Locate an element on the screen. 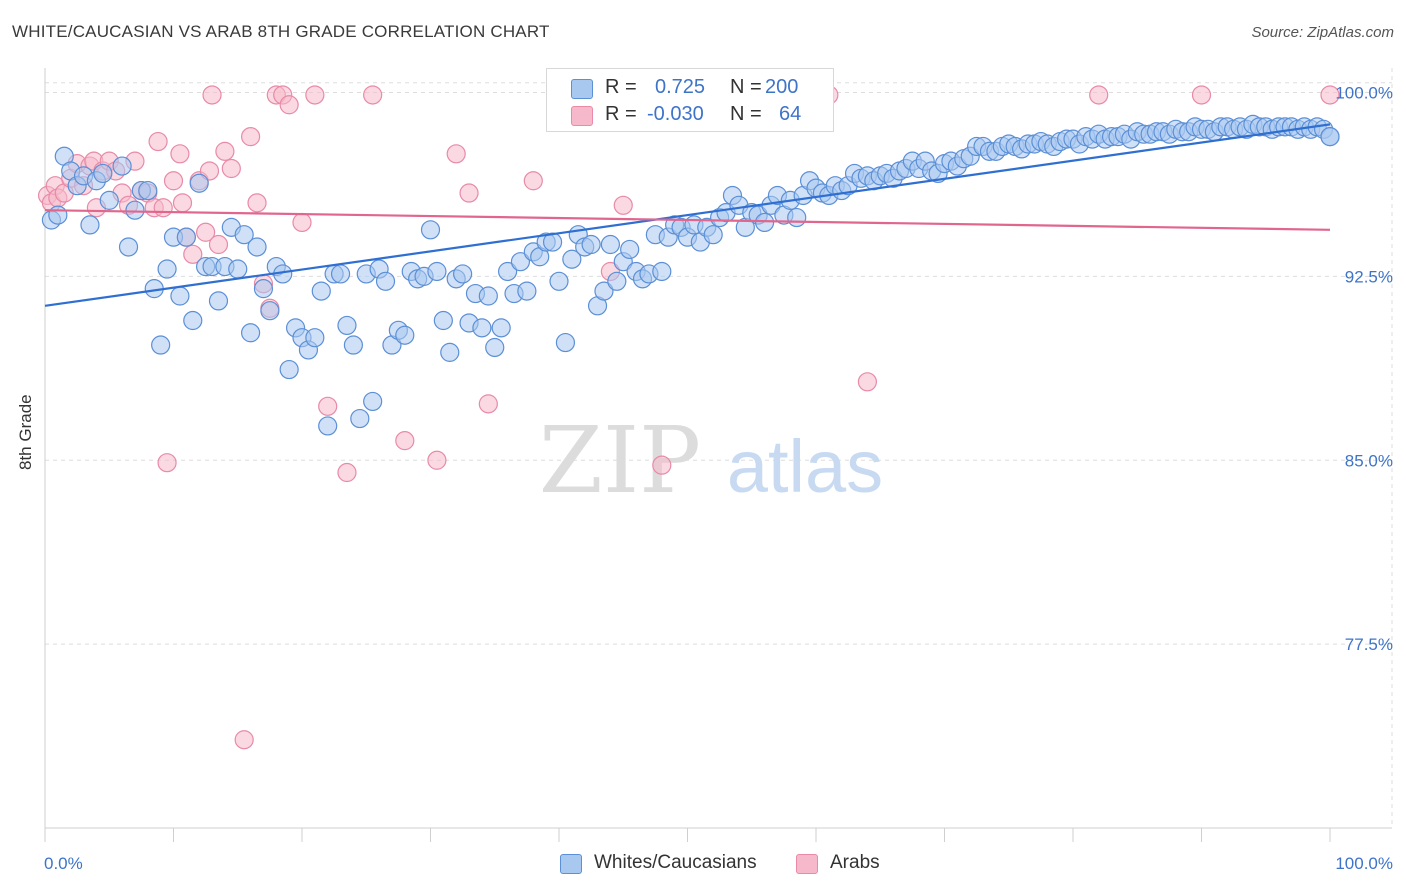 This screenshot has height=892, width=1406. legend-swatch-pink is located at coordinates (582, 116).